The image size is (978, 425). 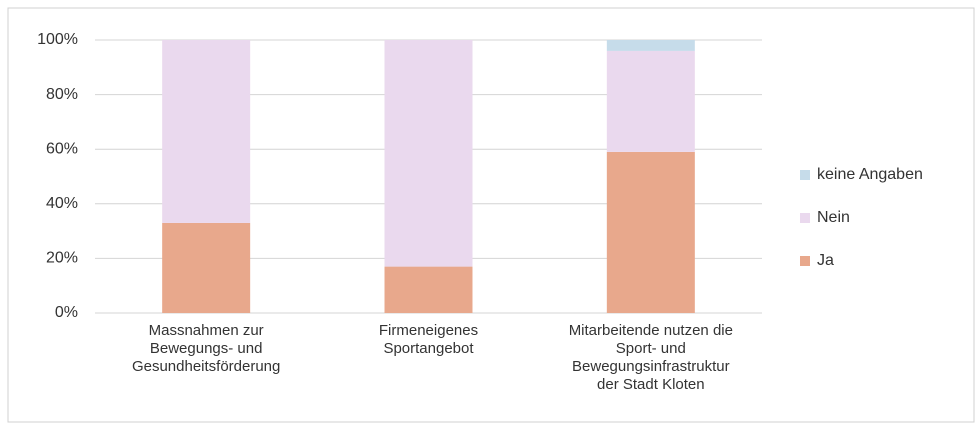 I want to click on legend-label: Ja, so click(x=825, y=260).